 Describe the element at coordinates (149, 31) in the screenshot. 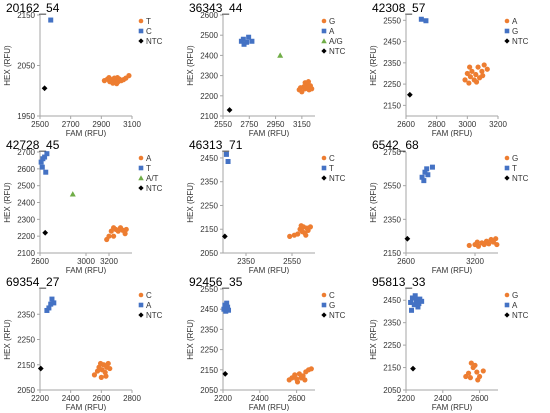

I see `legend-label: C` at that location.